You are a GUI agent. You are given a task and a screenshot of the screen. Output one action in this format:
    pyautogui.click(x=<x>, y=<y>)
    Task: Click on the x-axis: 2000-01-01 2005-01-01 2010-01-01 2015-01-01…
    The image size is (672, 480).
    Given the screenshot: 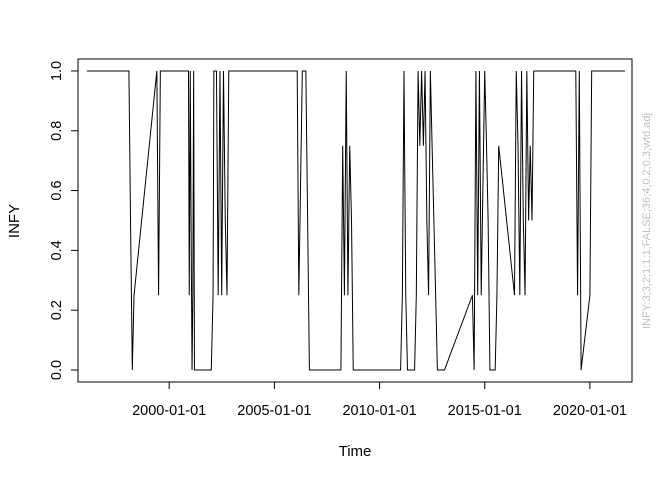 What is the action you would take?
    pyautogui.click(x=379, y=400)
    